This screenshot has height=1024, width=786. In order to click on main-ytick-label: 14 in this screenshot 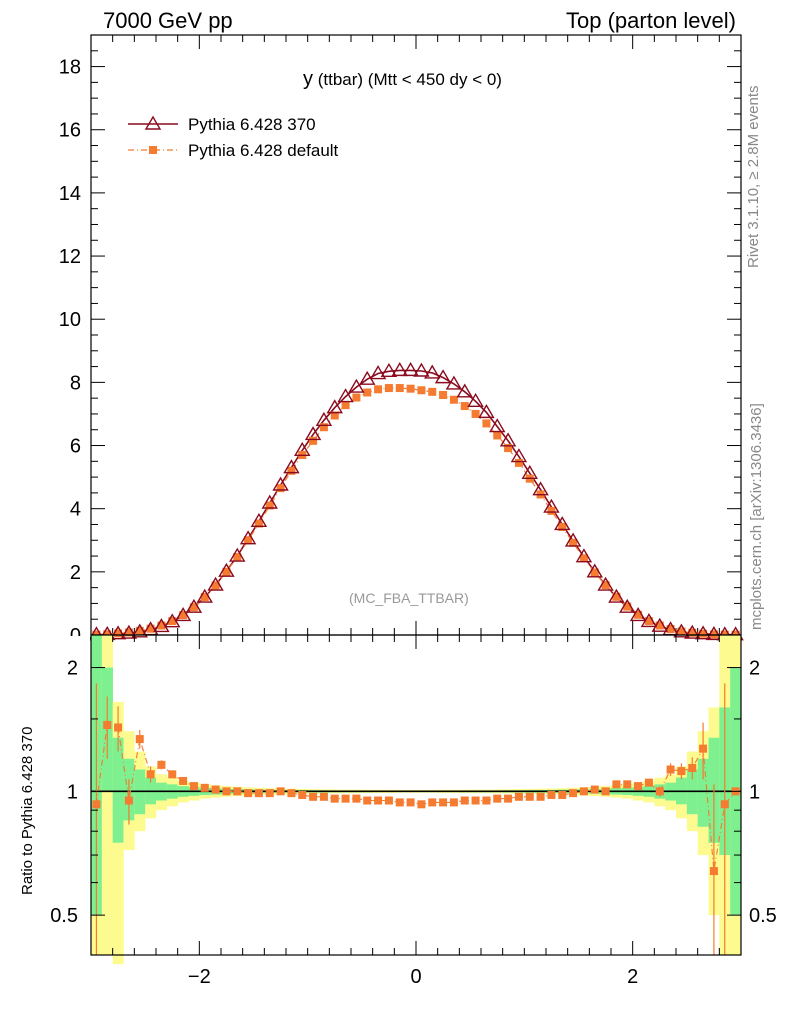, I will do `click(70, 194)`.